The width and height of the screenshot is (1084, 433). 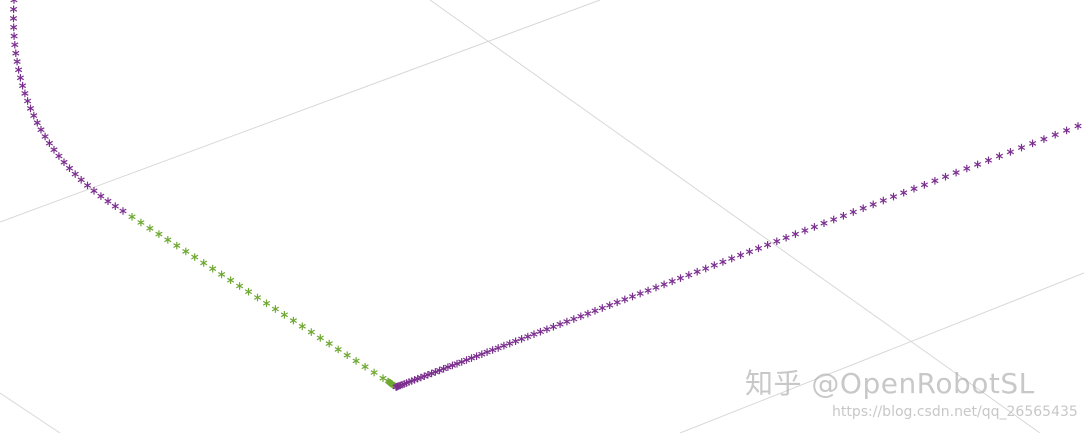 I want to click on csdn-watermark-url: https://blog.csdn.net/qq_26565435, so click(x=955, y=412).